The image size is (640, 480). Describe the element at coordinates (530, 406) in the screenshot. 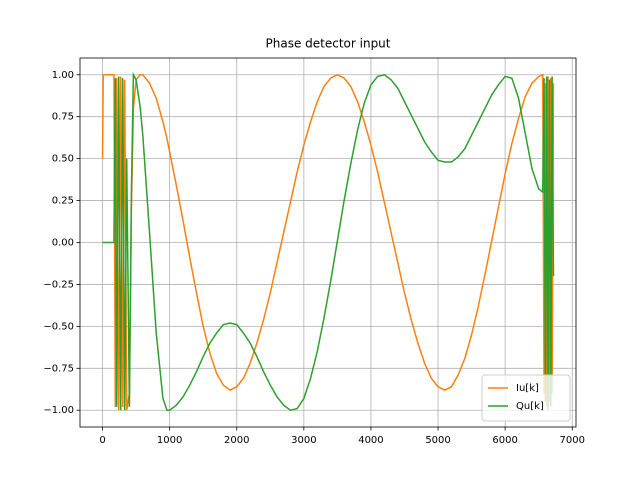

I see `legend-label: Qu[k]` at that location.